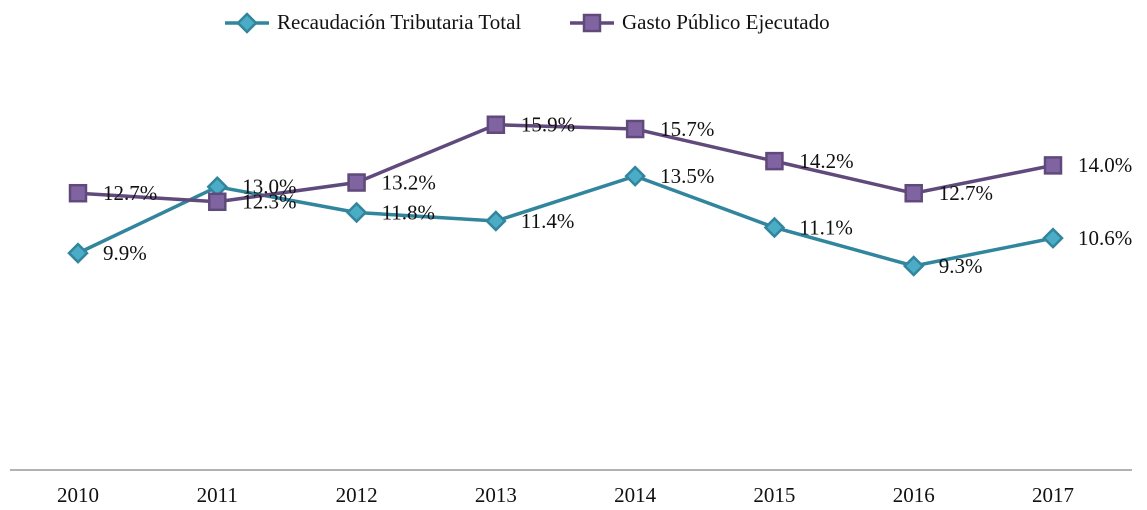 The width and height of the screenshot is (1147, 510). I want to click on data-label: 13.2%, so click(409, 182).